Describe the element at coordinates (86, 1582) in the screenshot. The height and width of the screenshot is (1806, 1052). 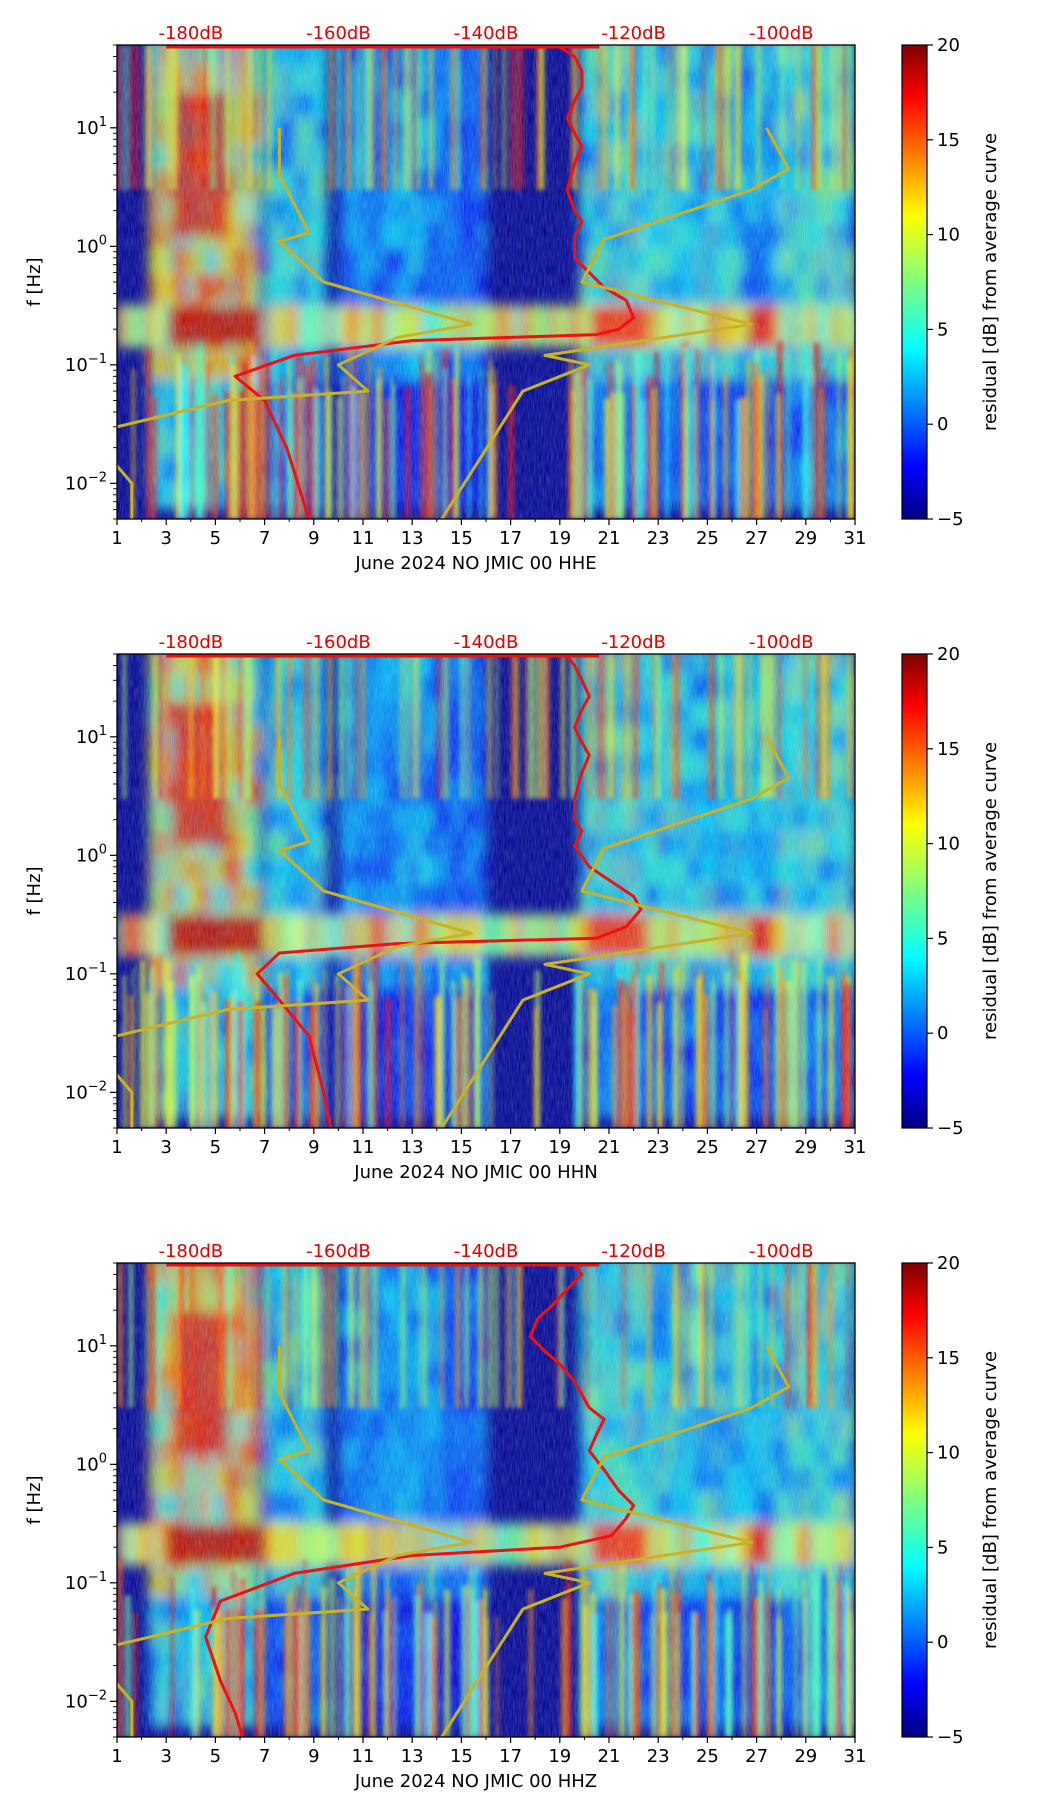
I see `y-tick-label: 10⁻¹` at that location.